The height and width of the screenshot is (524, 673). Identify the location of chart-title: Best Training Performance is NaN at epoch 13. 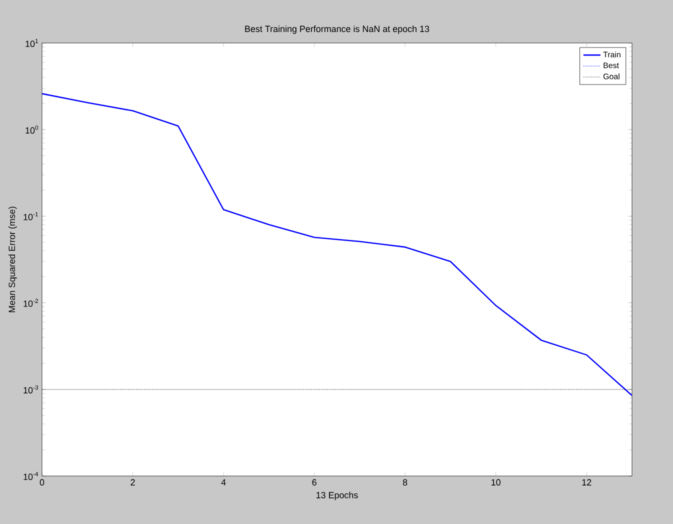
(337, 29).